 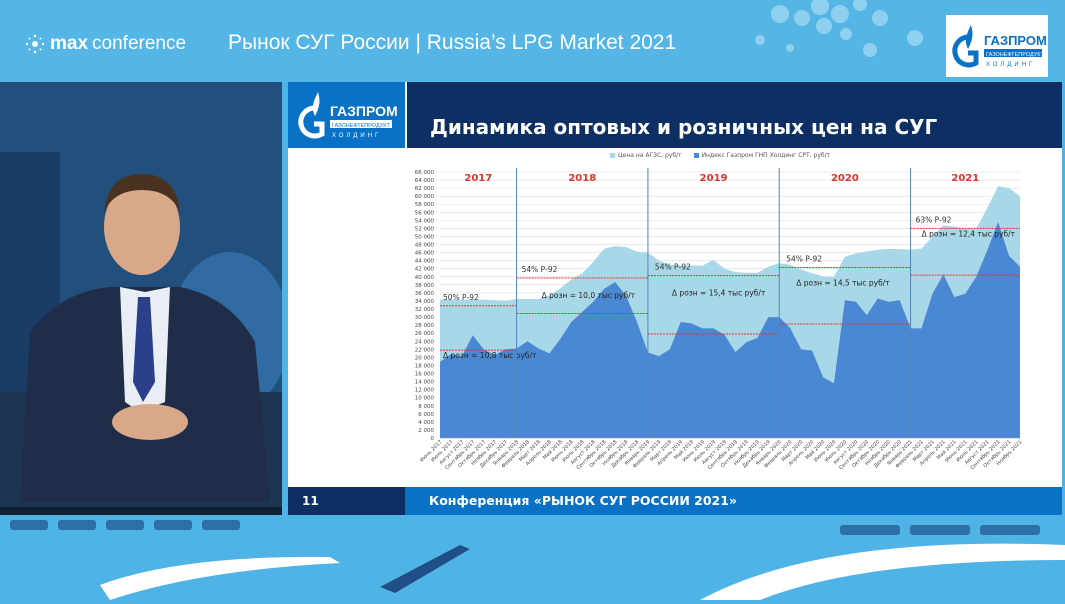 I want to click on year-label: 2019, so click(x=714, y=178).